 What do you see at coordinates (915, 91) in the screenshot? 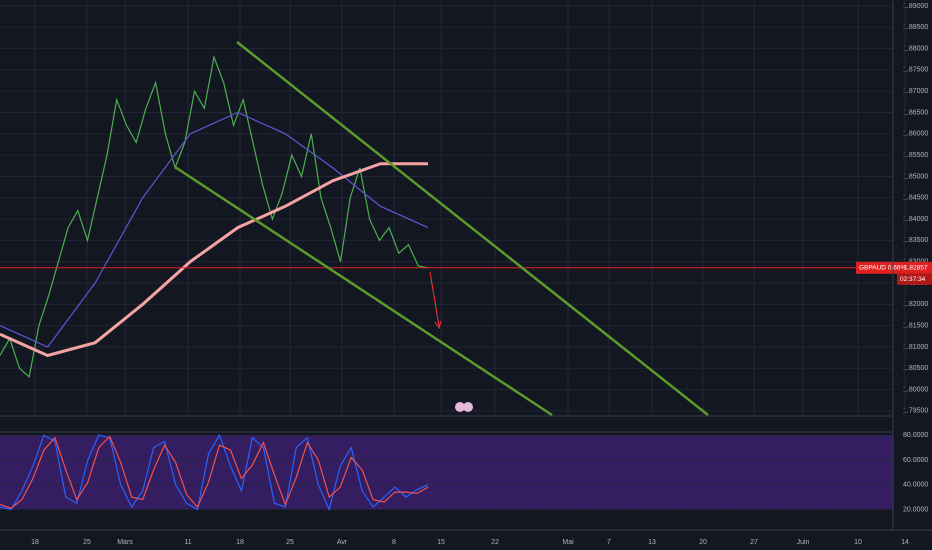
I see `y-tick-label: 1.87000` at bounding box center [915, 91].